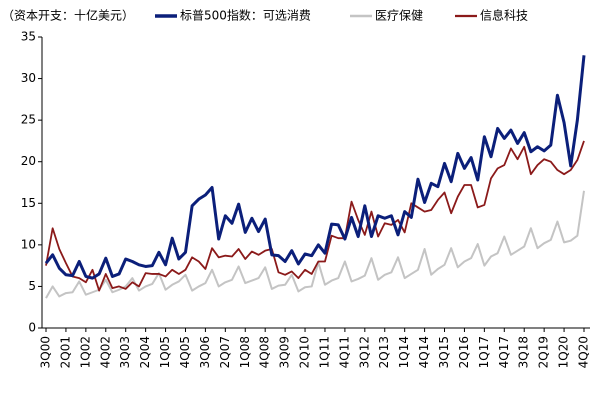  What do you see at coordinates (28, 120) in the screenshot?
I see `y-tick-label: 25` at bounding box center [28, 120].